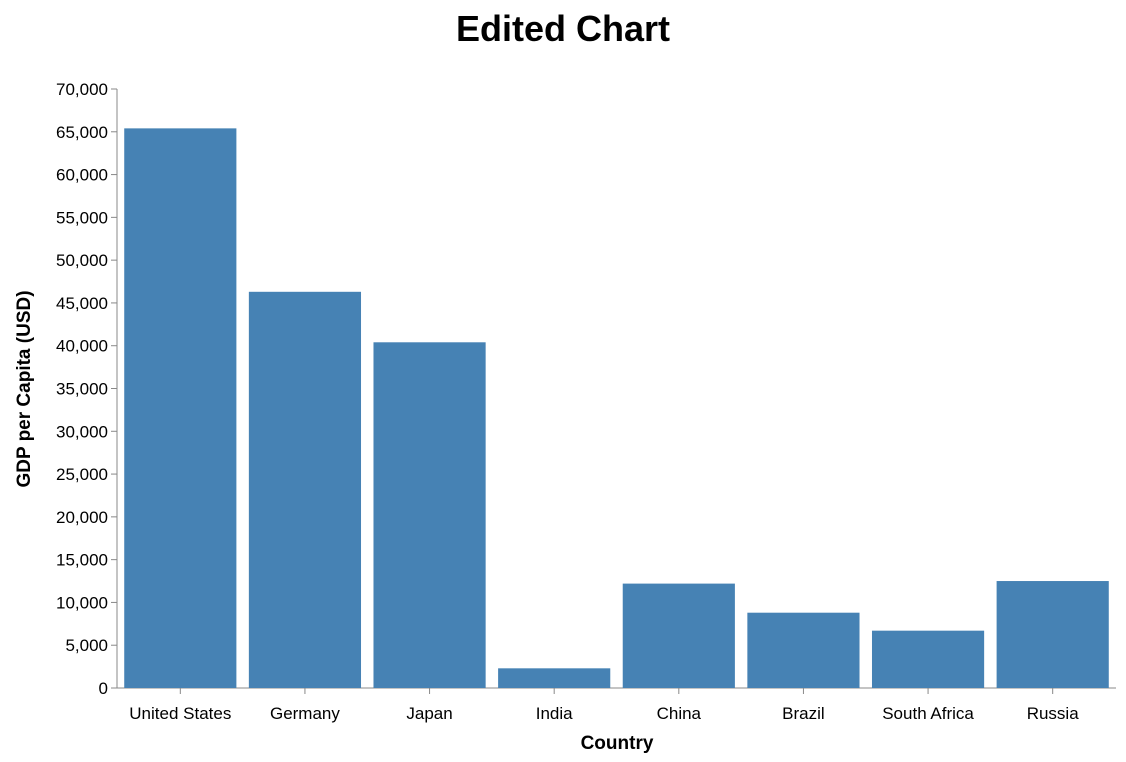 The height and width of the screenshot is (762, 1126). I want to click on y-tick-label: 45,000, so click(82, 303).